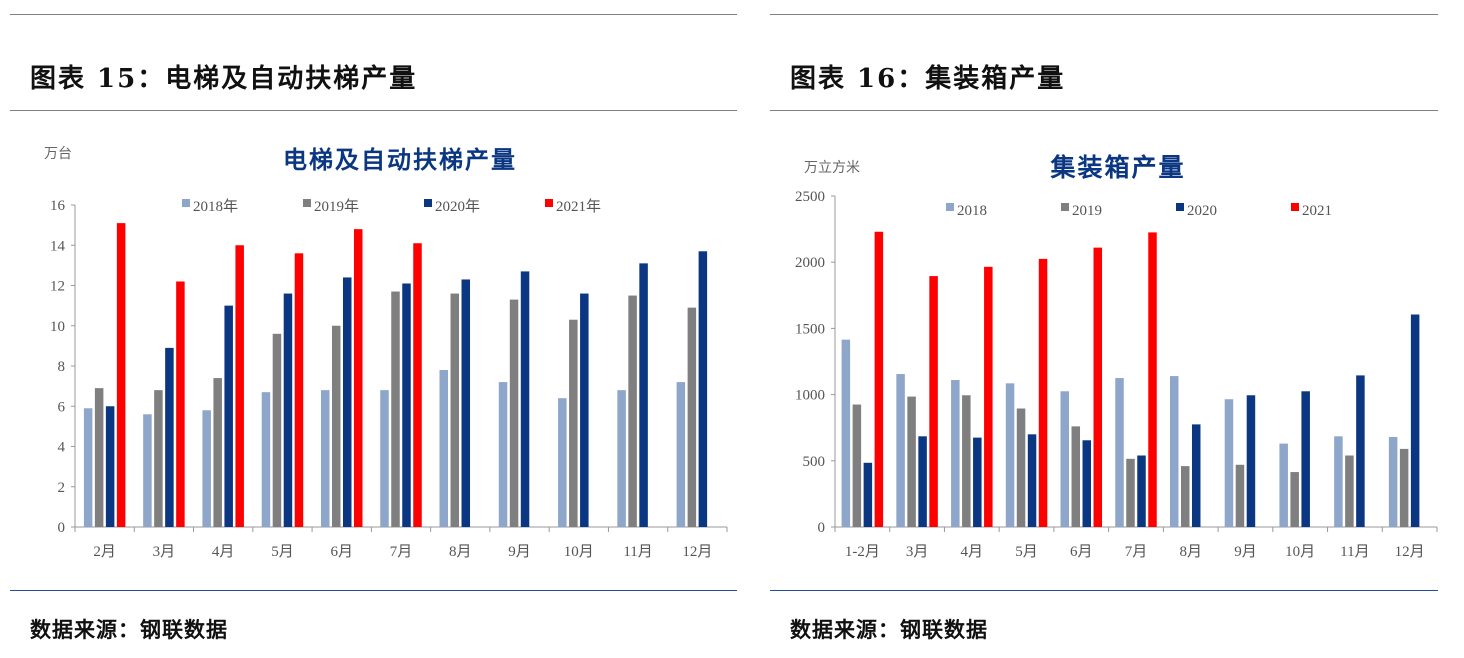 This screenshot has height=658, width=1464. Describe the element at coordinates (58, 246) in the screenshot. I see `y-tick-label: 14` at that location.